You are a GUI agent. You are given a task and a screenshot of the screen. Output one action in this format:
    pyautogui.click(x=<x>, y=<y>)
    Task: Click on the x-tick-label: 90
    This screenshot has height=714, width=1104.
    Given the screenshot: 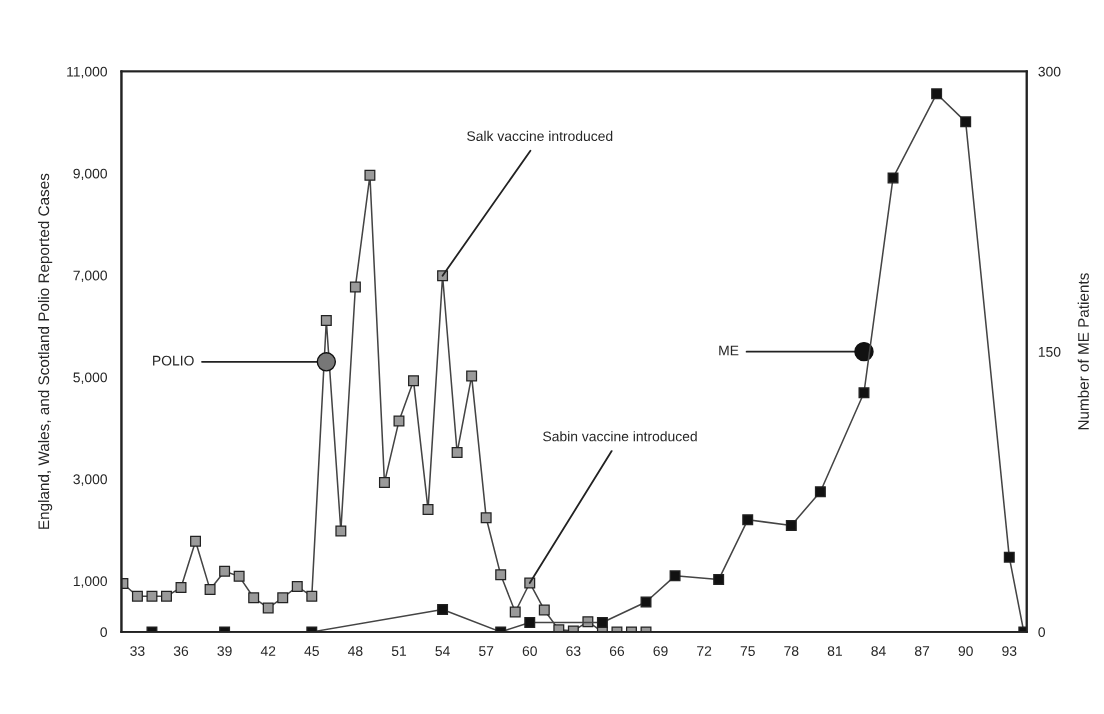 What is the action you would take?
    pyautogui.click(x=965, y=651)
    